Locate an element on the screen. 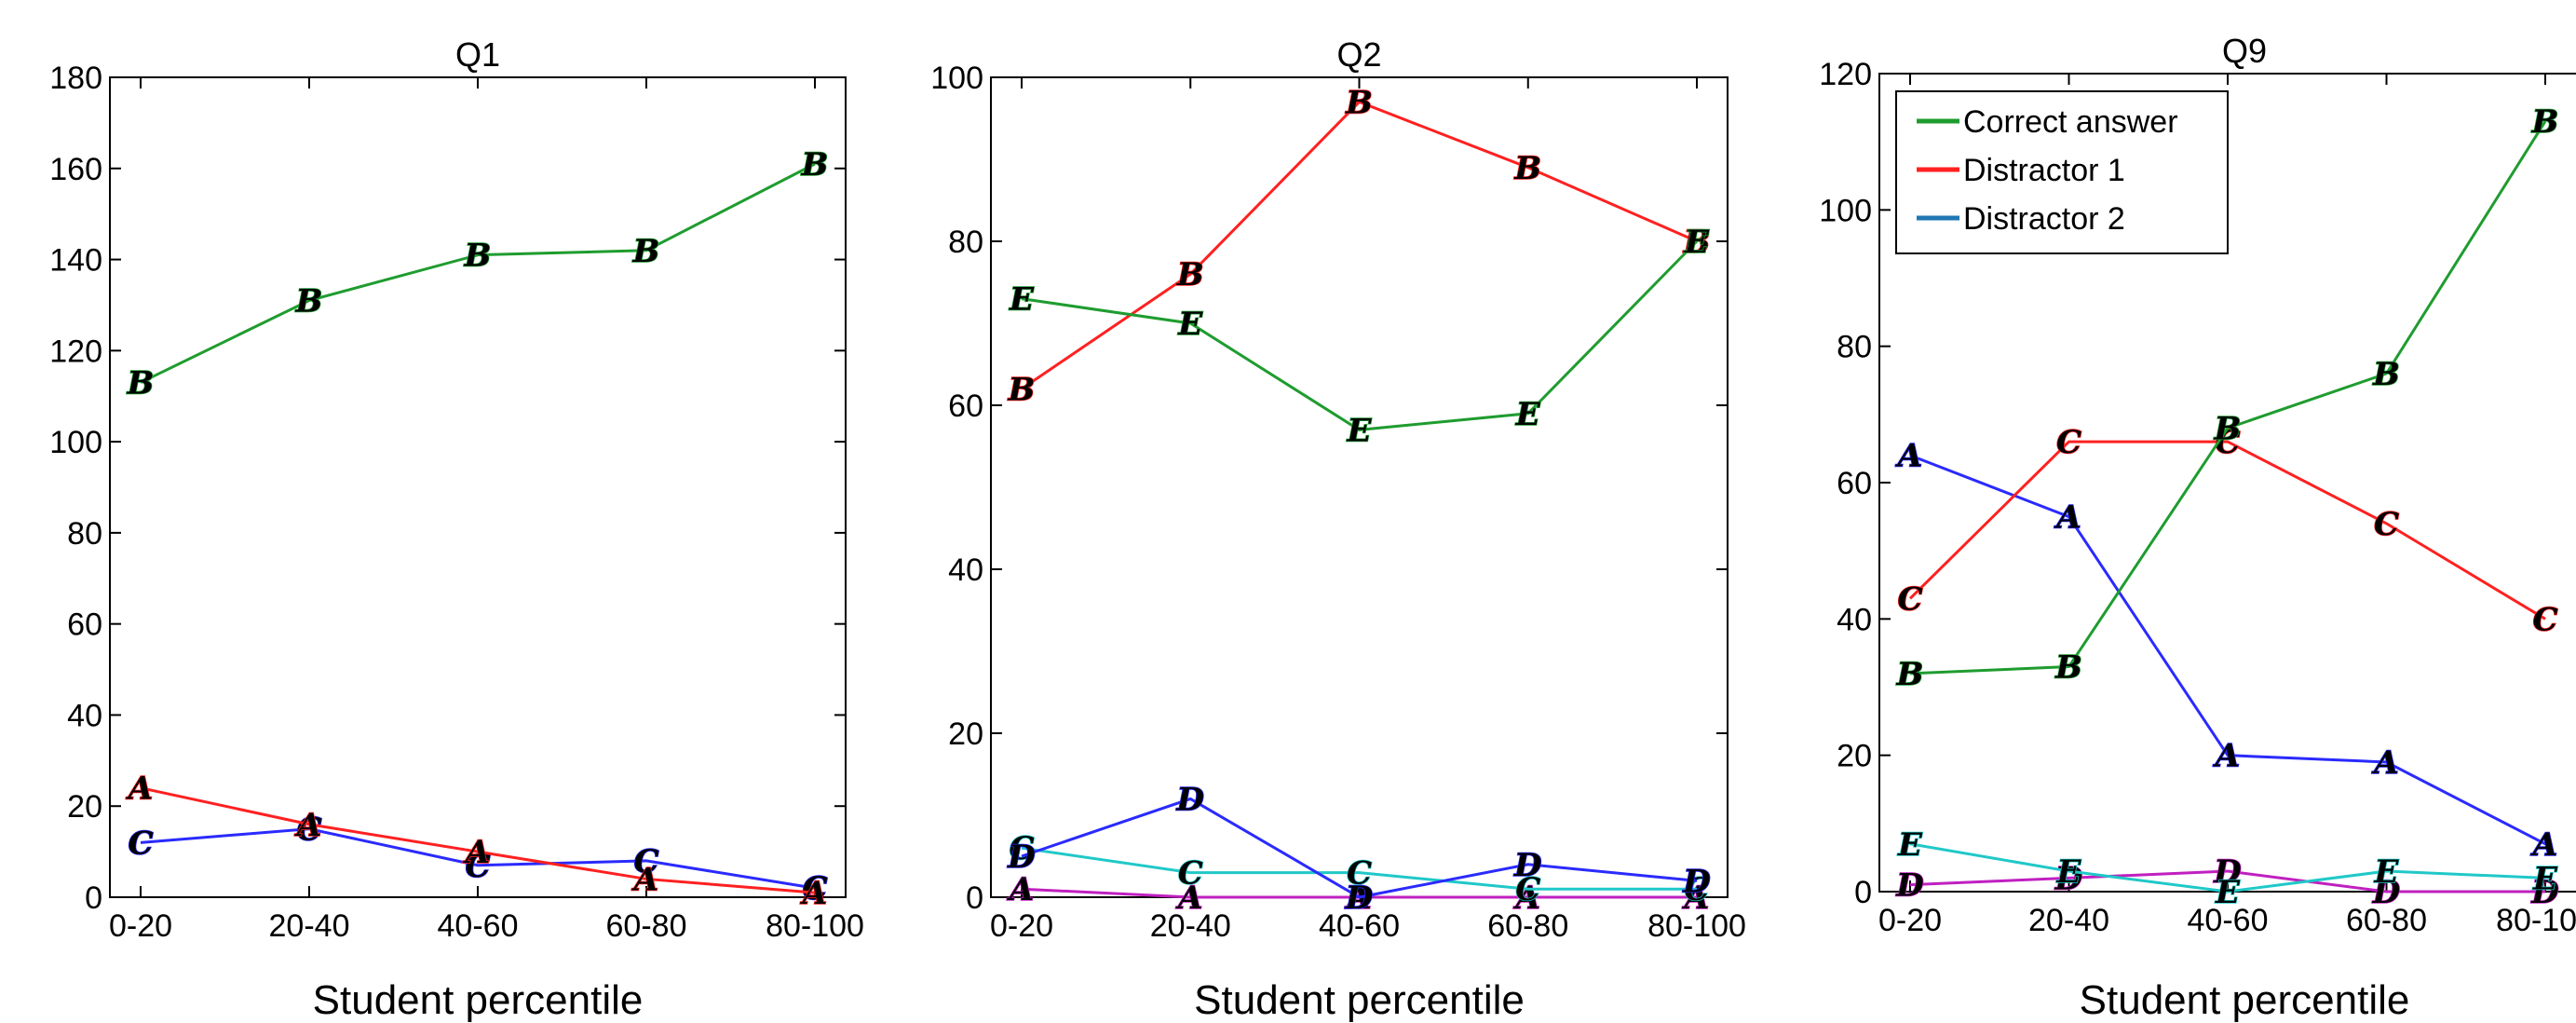  chart-title: Q2 is located at coordinates (1358, 54).